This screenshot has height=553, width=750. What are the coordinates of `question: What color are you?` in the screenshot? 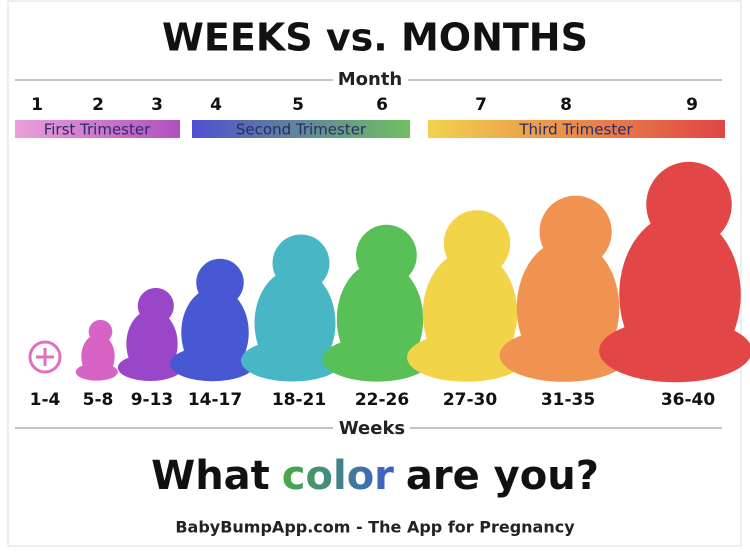 It's located at (375, 476).